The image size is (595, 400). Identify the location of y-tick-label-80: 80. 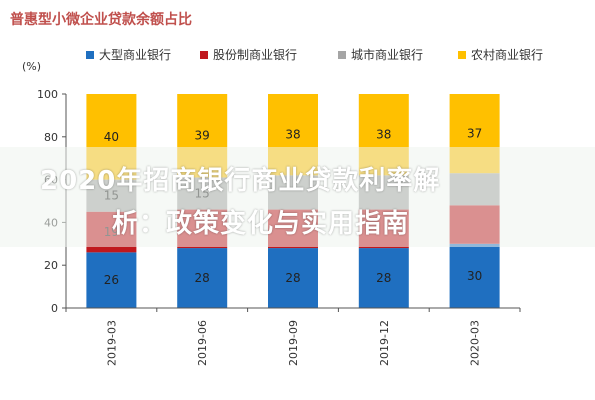
(51, 137).